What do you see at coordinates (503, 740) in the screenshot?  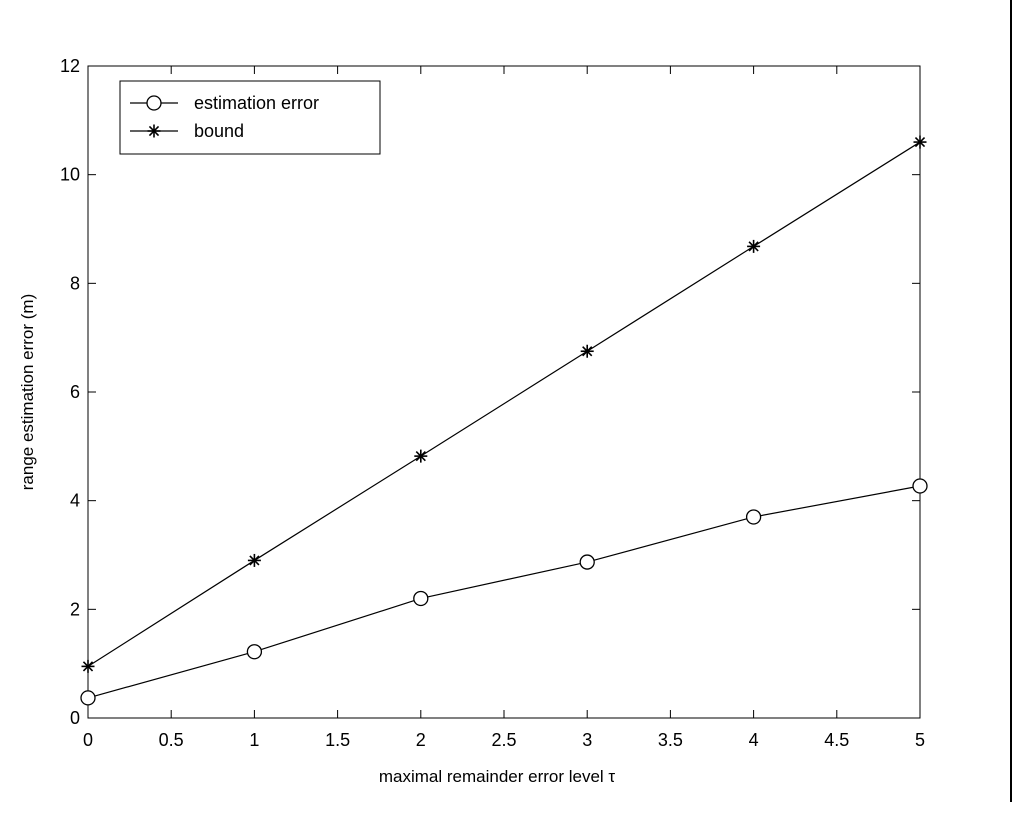 I see `x-tick-label: 2.5` at bounding box center [503, 740].